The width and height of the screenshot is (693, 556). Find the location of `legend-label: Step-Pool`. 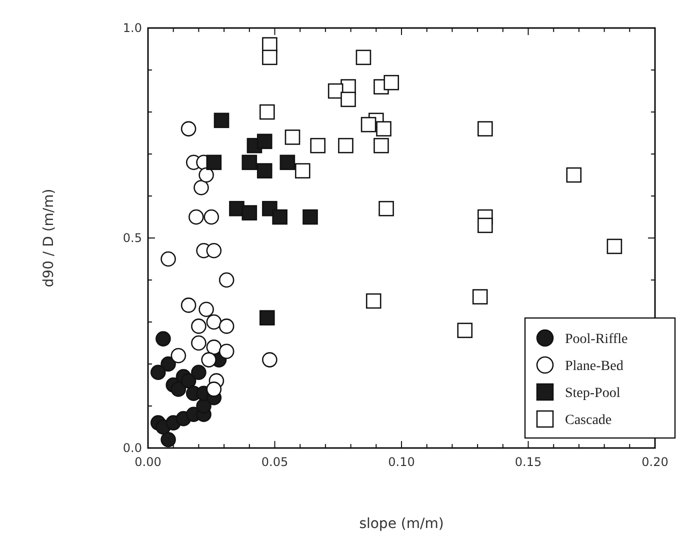

legend-label: Step-Pool is located at coordinates (592, 393).